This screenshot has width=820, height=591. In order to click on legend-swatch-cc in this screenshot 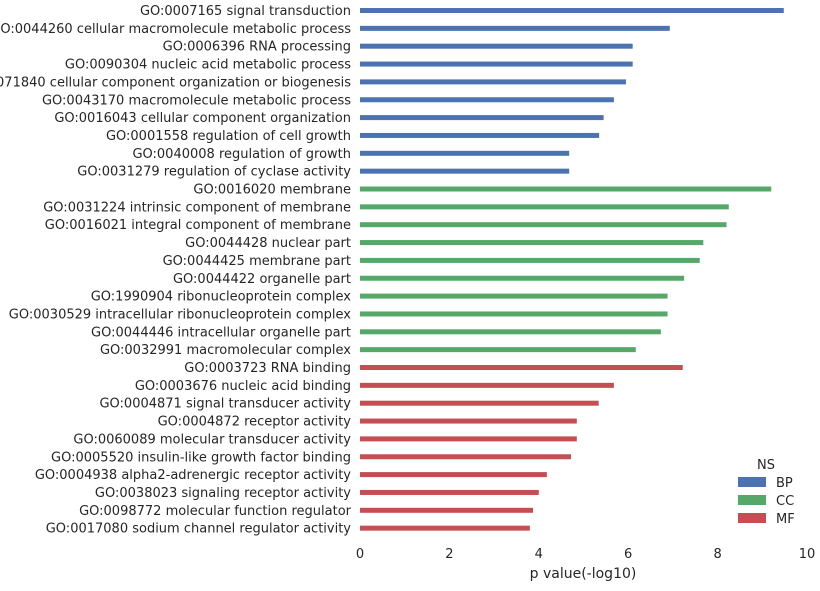, I will do `click(752, 500)`.